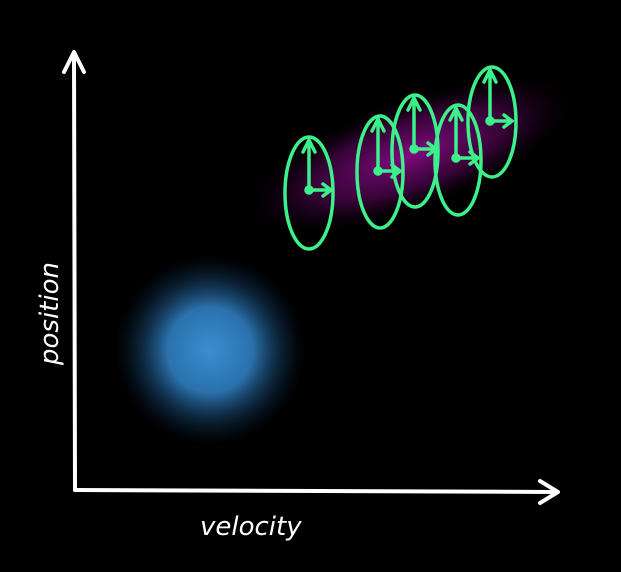  I want to click on x-axis-label: velocity, so click(251, 527).